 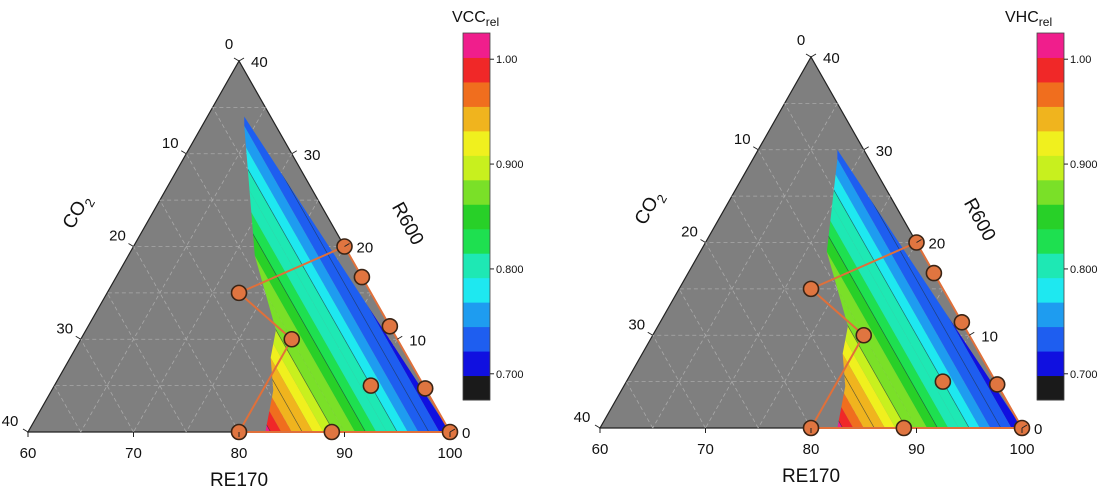 What do you see at coordinates (133, 453) in the screenshot?
I see `tick-label-re170: 70` at bounding box center [133, 453].